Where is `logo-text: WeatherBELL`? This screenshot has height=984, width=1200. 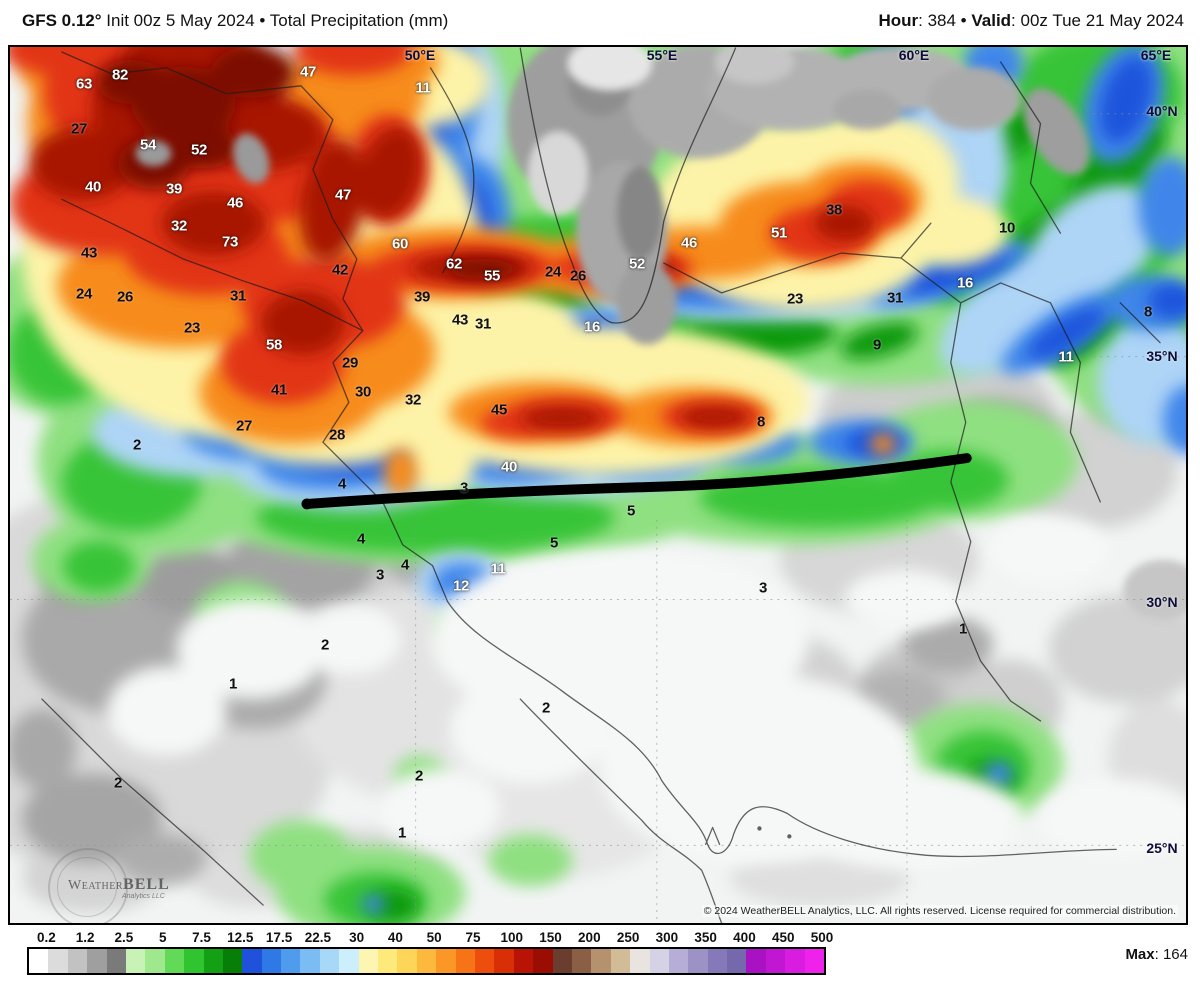 logo-text: WeatherBELL is located at coordinates (119, 885).